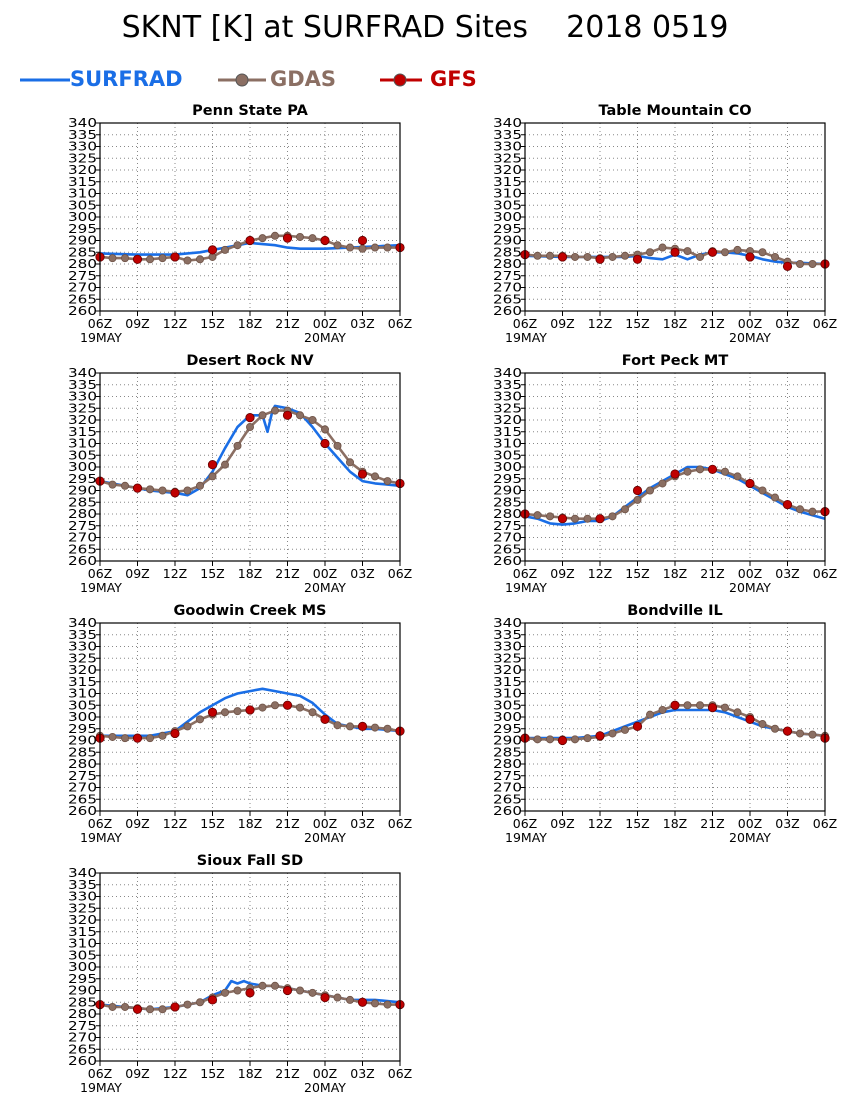 This screenshot has height=1100, width=850. Describe the element at coordinates (82, 694) in the screenshot. I see `y-tick-label: 310` at that location.